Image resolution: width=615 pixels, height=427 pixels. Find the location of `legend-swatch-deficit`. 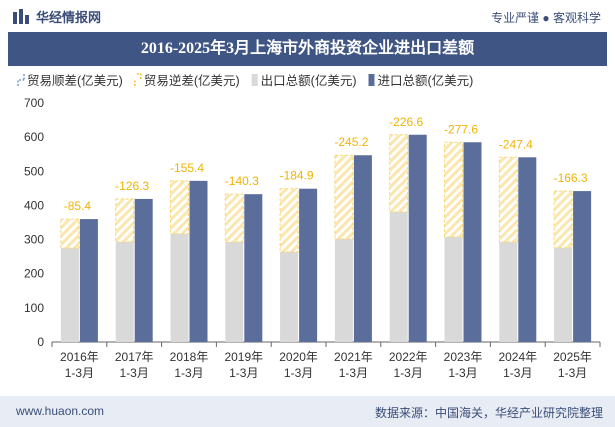

legend-swatch-deficit is located at coordinates (138, 79).